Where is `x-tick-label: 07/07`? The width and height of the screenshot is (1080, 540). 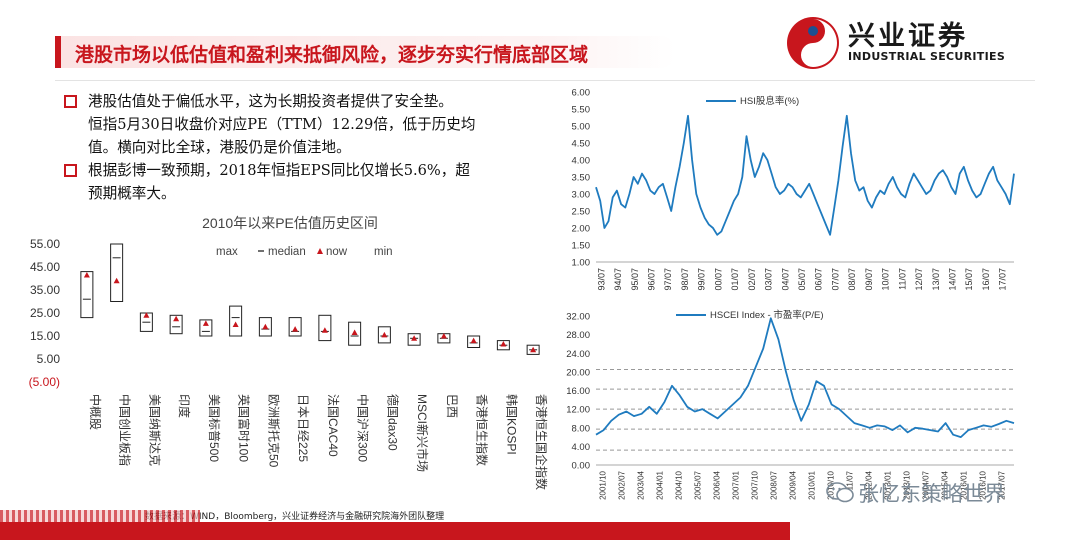 x-tick-label: 07/07 is located at coordinates (835, 279).